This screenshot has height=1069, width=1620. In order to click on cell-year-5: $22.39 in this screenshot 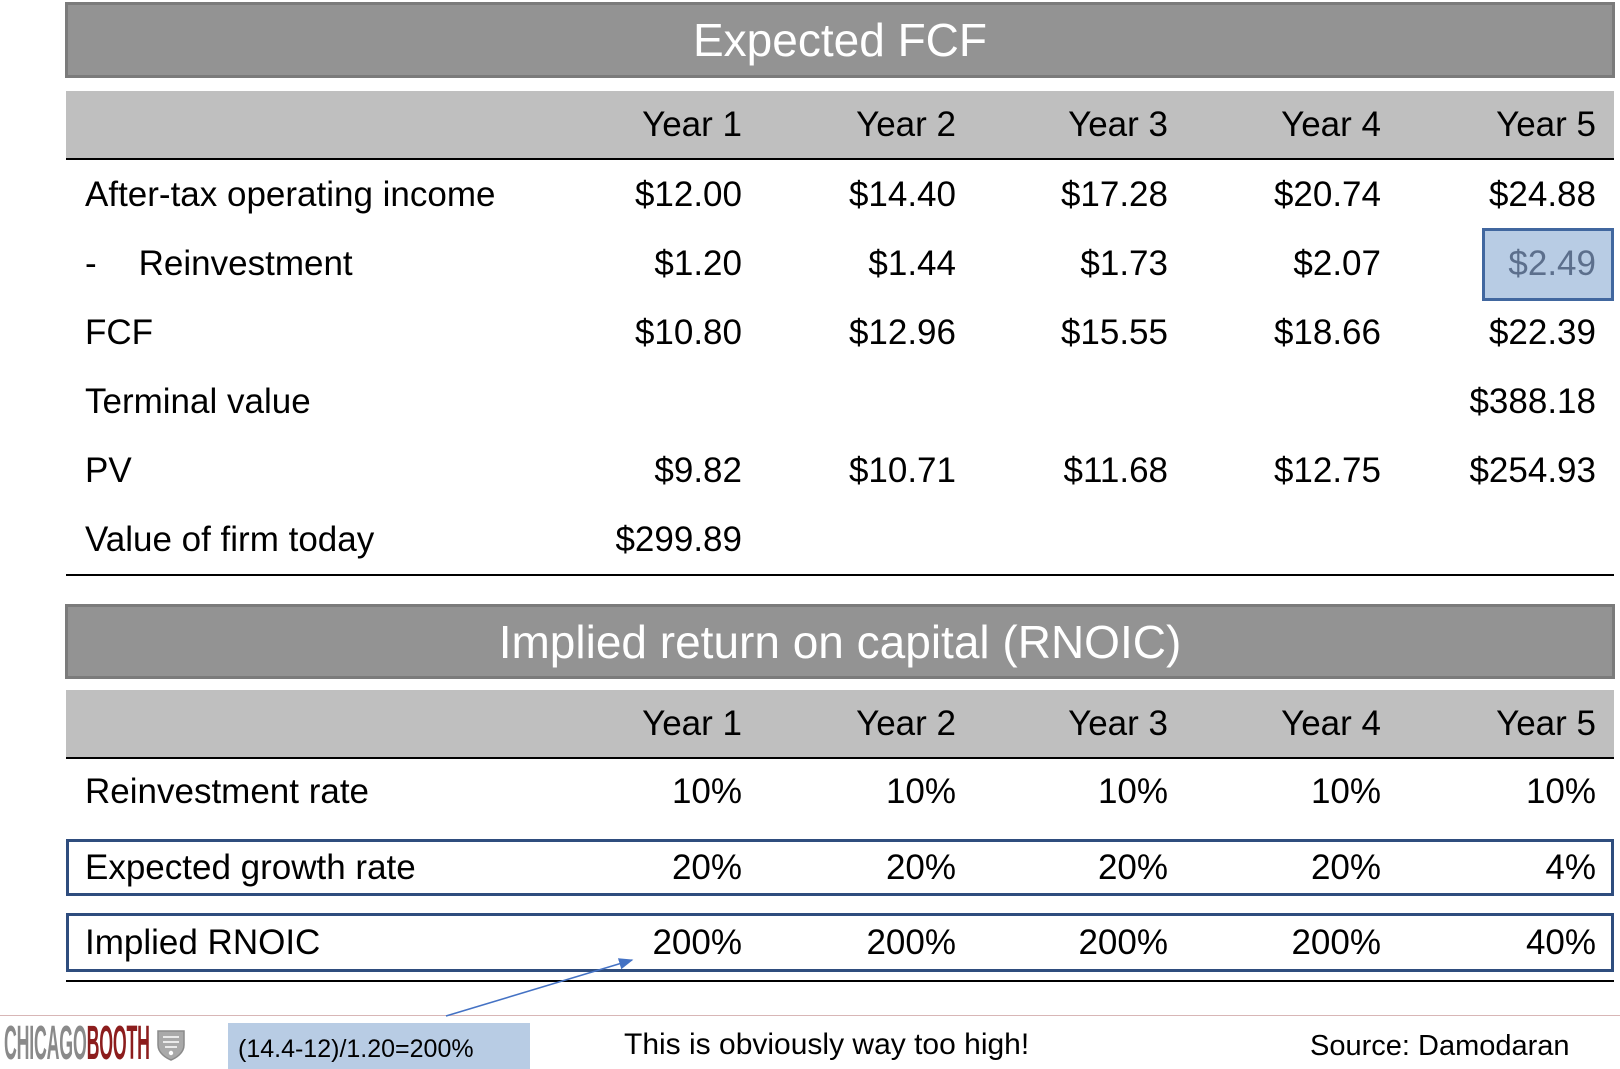, I will do `click(1542, 332)`.